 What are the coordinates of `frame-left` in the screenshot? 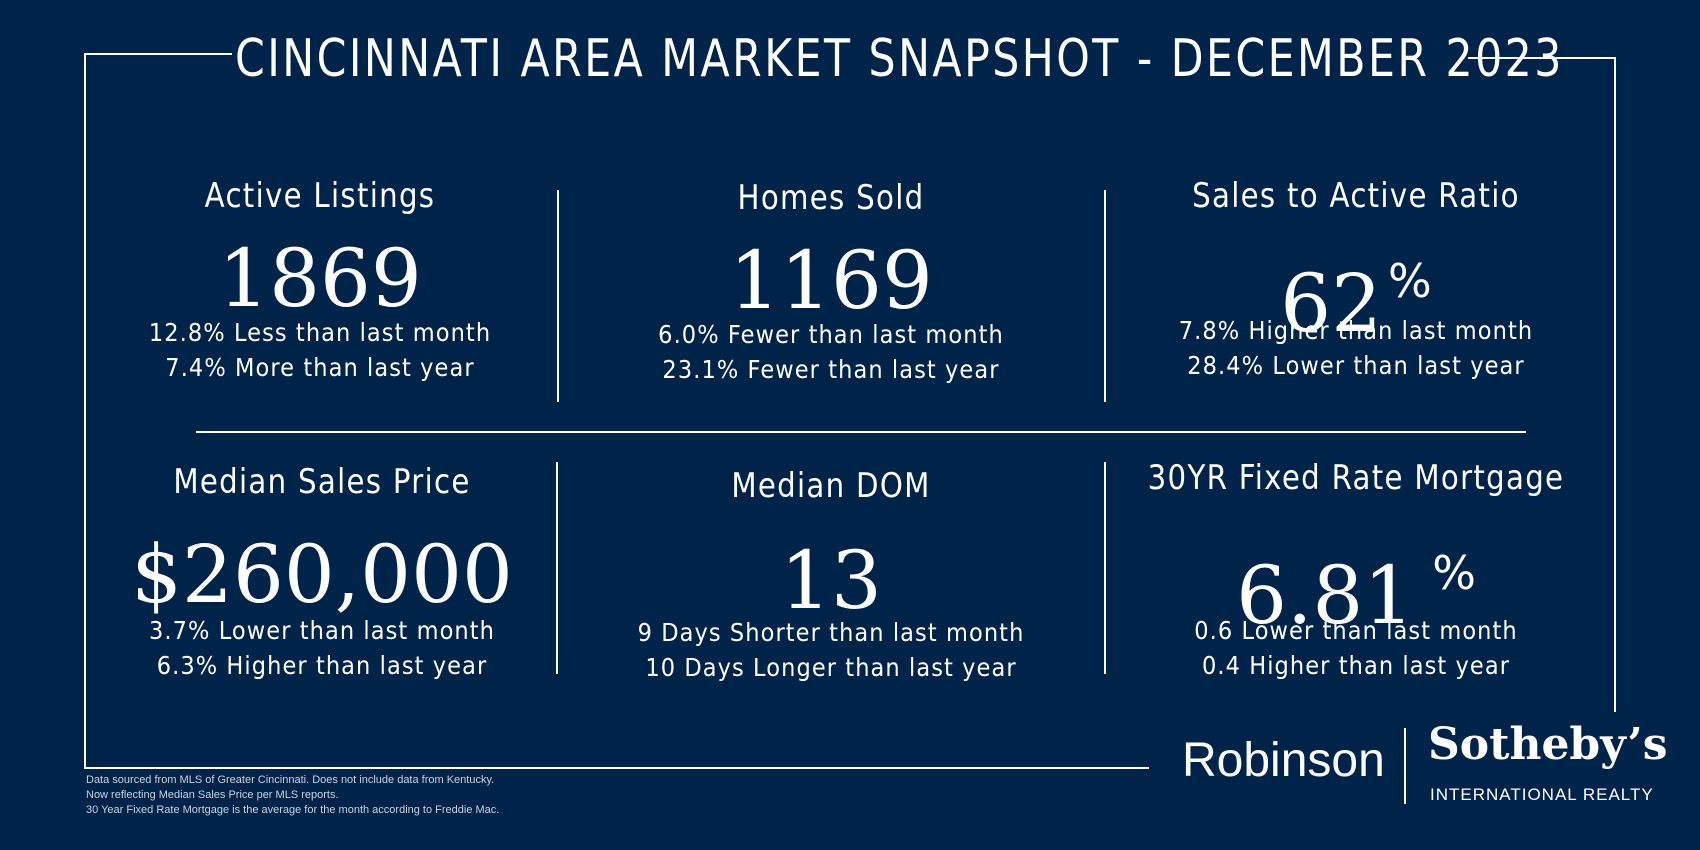 It's located at (85, 411).